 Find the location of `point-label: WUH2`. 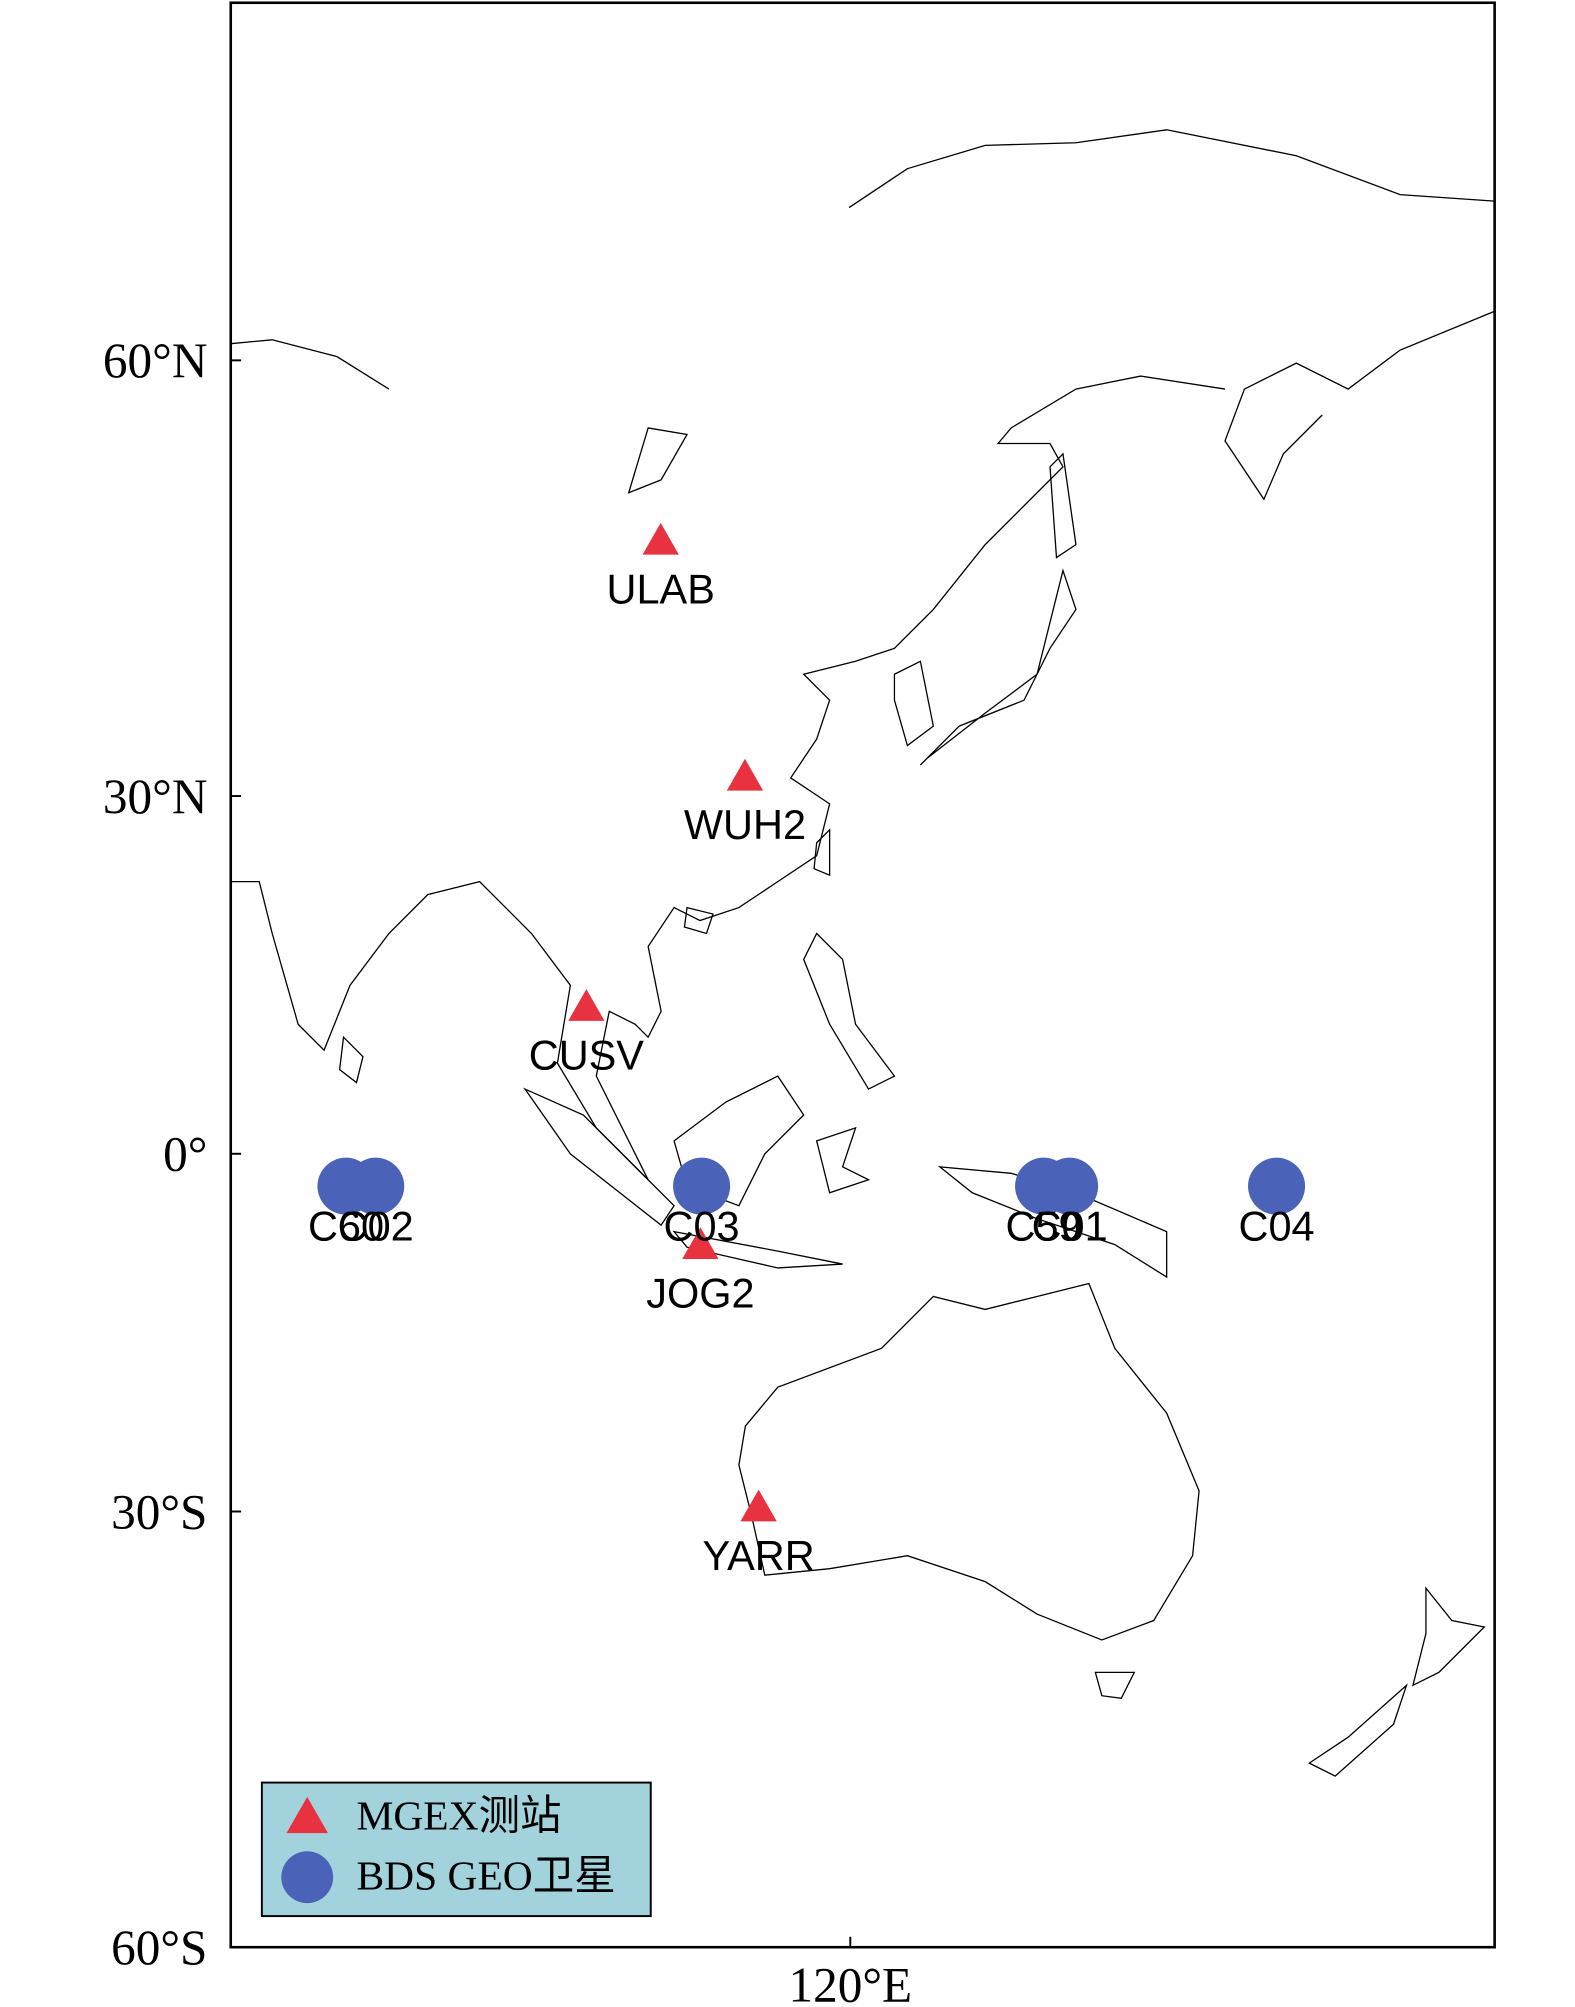

point-label: WUH2 is located at coordinates (745, 824).